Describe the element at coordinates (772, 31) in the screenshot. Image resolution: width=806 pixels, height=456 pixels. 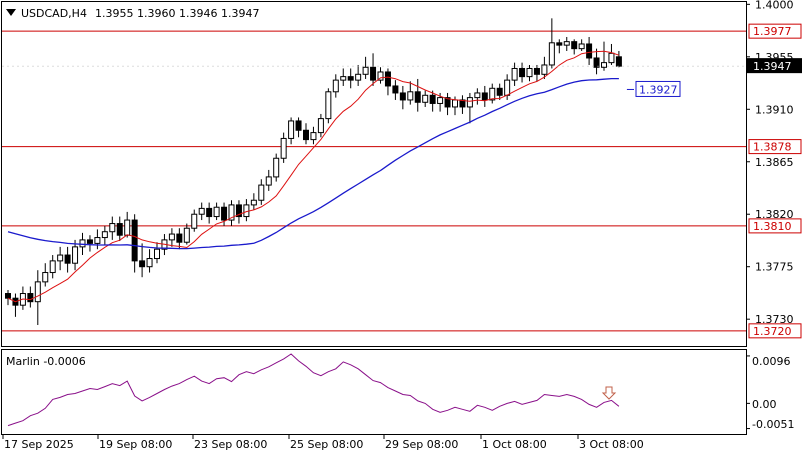
I see `level-label: 1.3977` at that location.